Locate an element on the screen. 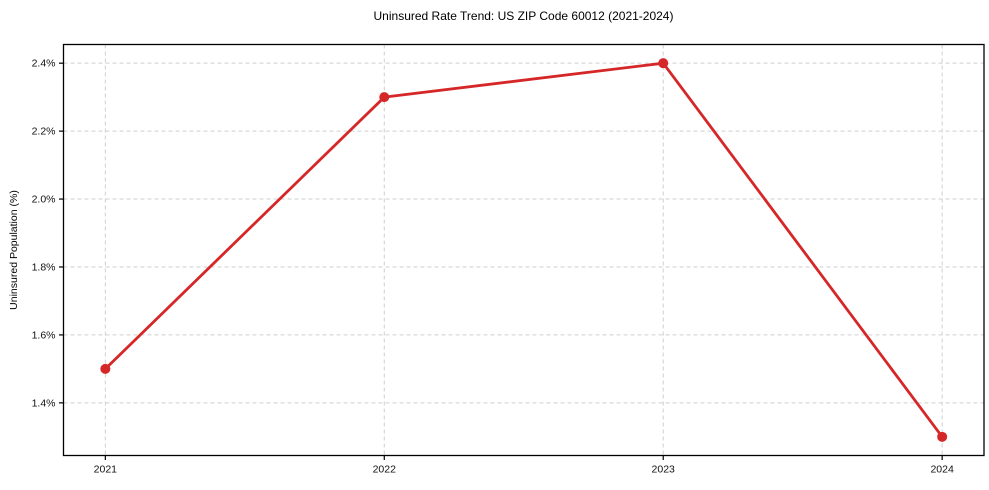  x-tick-label: 2024 is located at coordinates (942, 470).